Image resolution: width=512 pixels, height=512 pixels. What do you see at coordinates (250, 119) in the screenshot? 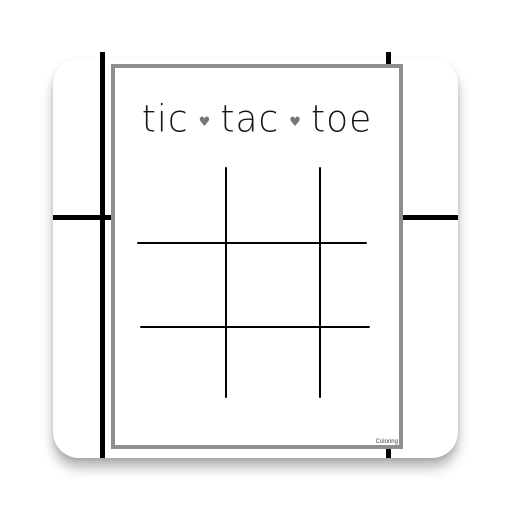
I see `title-word-tac: tac` at bounding box center [250, 119].